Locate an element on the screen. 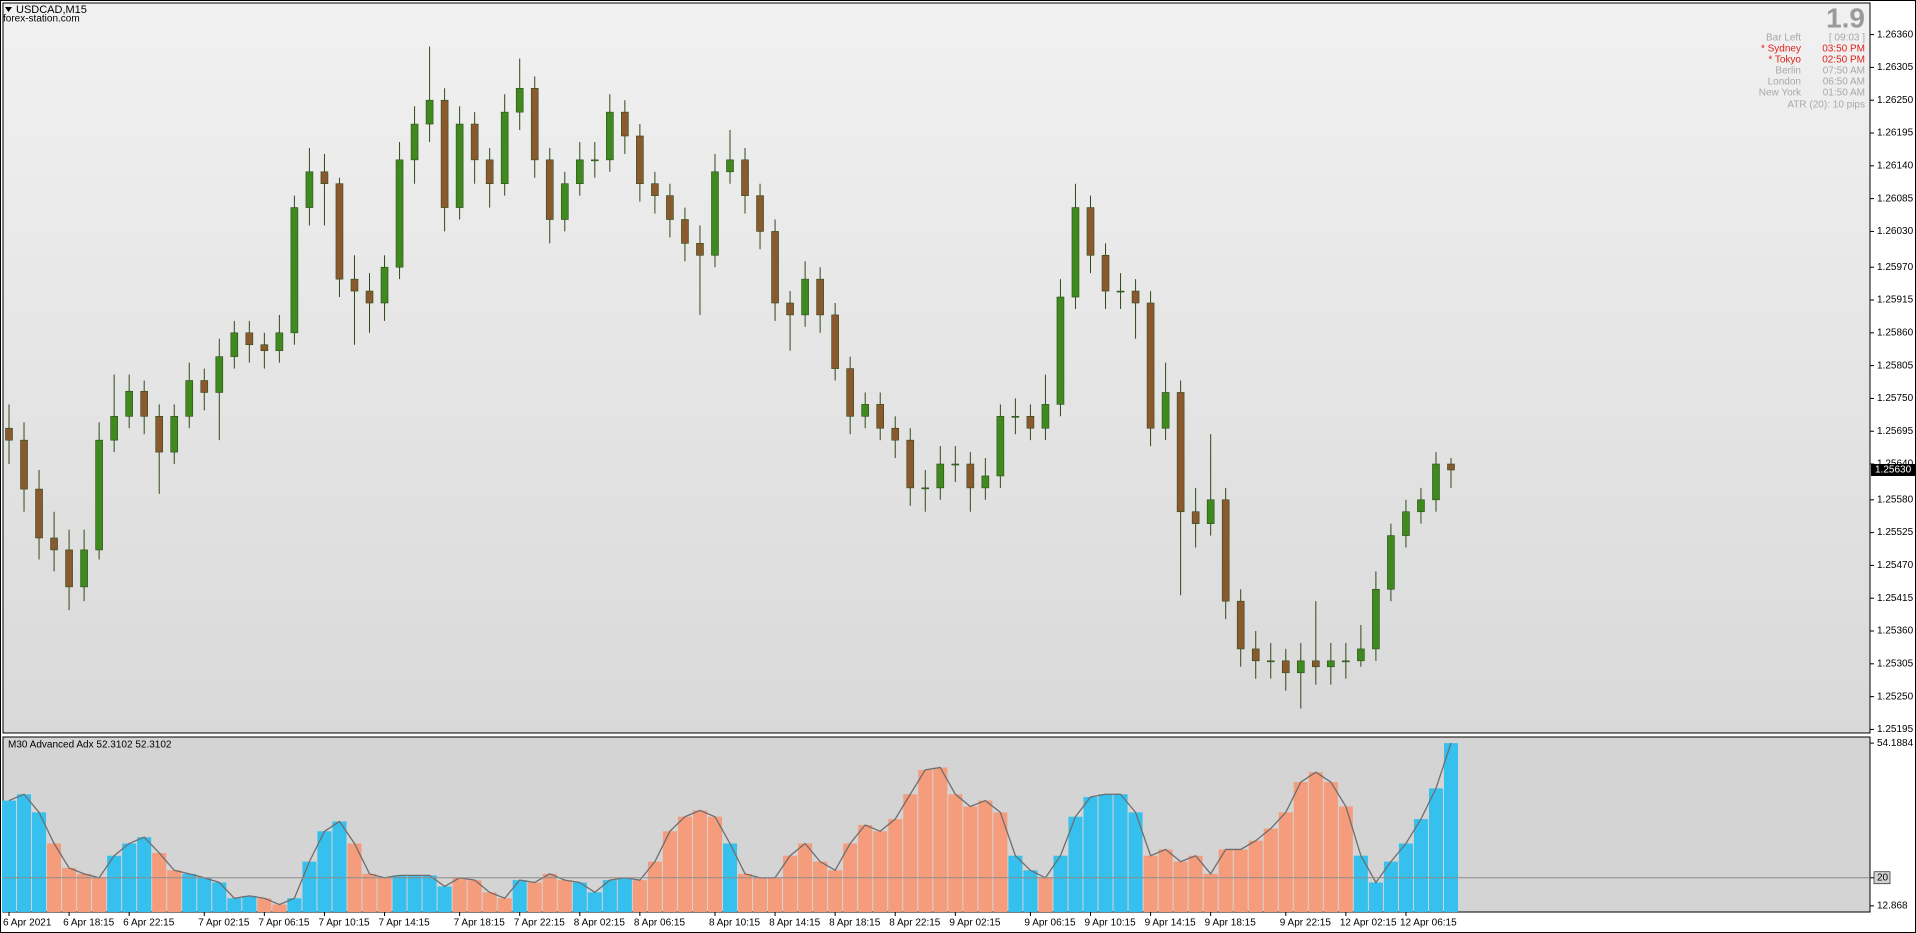 The width and height of the screenshot is (1916, 933). x-tick-label: 7 Apr 06:15 is located at coordinates (284, 923).